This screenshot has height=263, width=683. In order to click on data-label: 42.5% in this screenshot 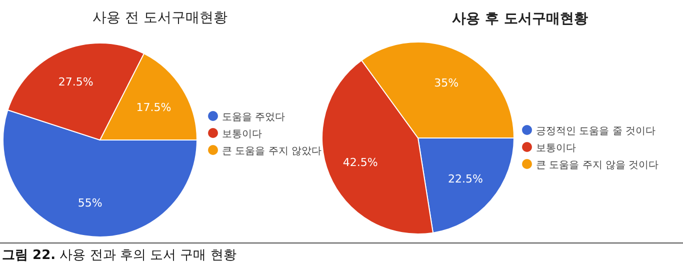, I will do `click(360, 162)`.